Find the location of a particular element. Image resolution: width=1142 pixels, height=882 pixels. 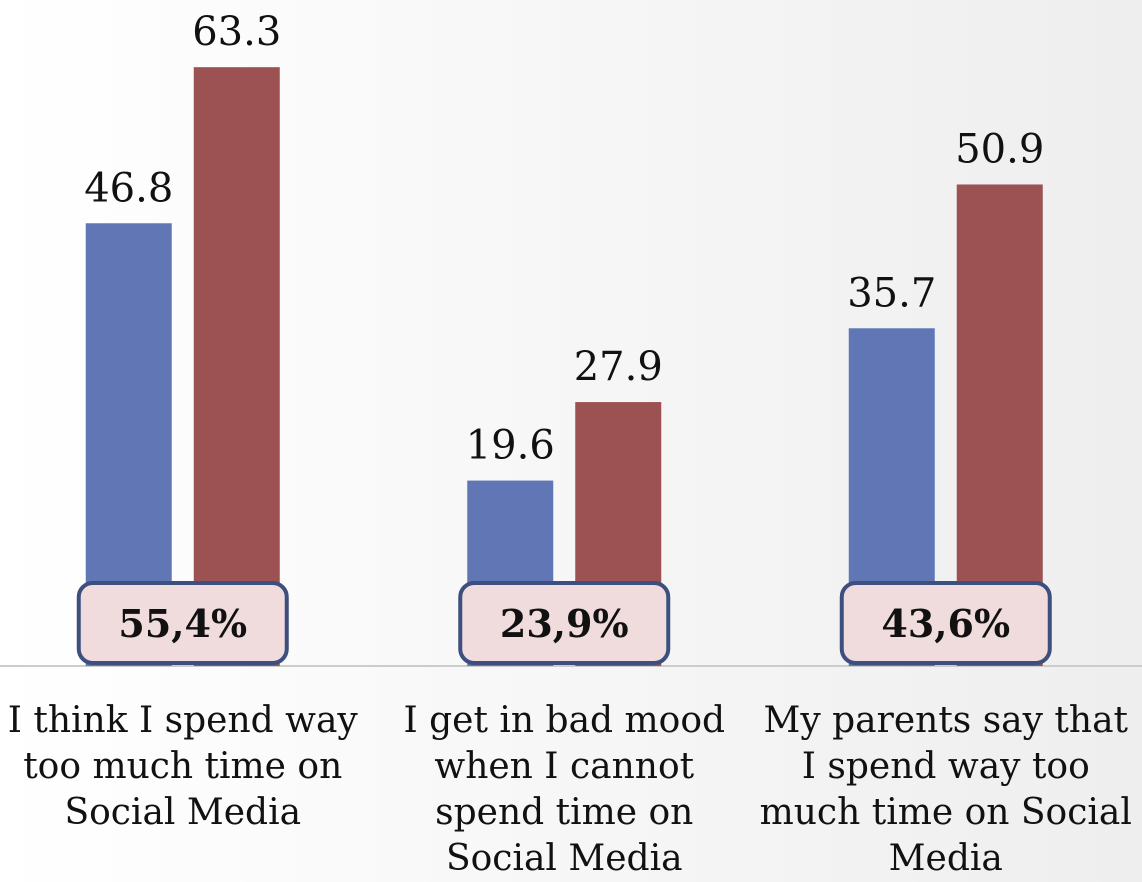

annotation: 23,9% is located at coordinates (564, 623).